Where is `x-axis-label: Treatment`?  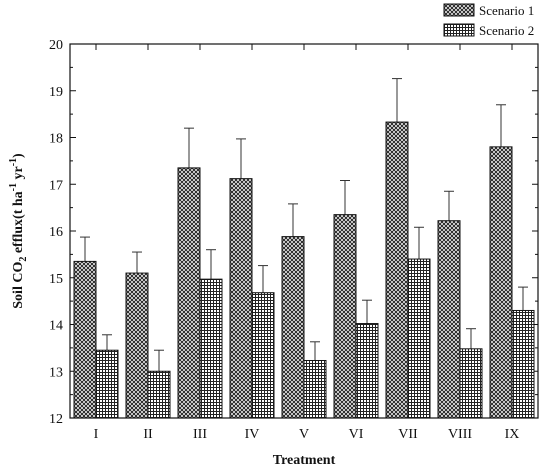
x-axis-label: Treatment is located at coordinates (304, 460).